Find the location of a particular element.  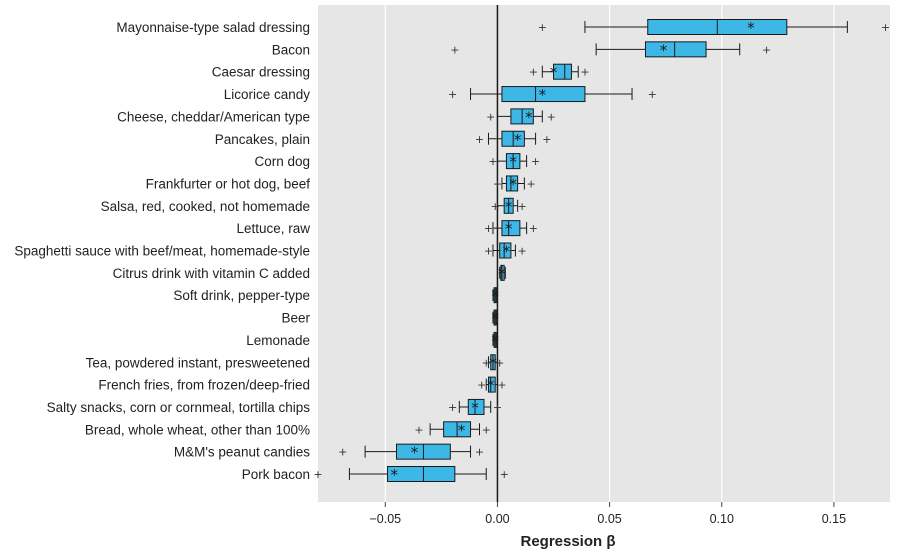

box-12: * is located at coordinates (502, 273).